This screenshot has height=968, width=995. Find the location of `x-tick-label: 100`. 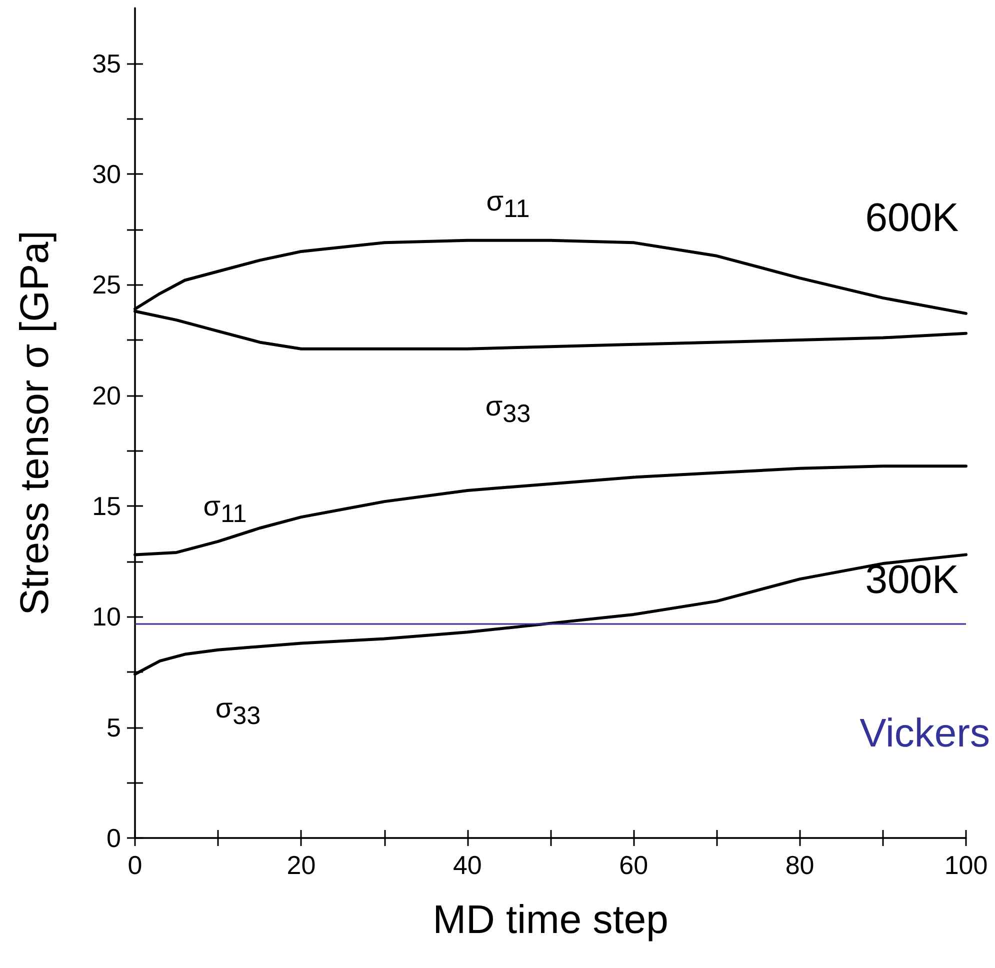

x-tick-label: 100 is located at coordinates (966, 865).